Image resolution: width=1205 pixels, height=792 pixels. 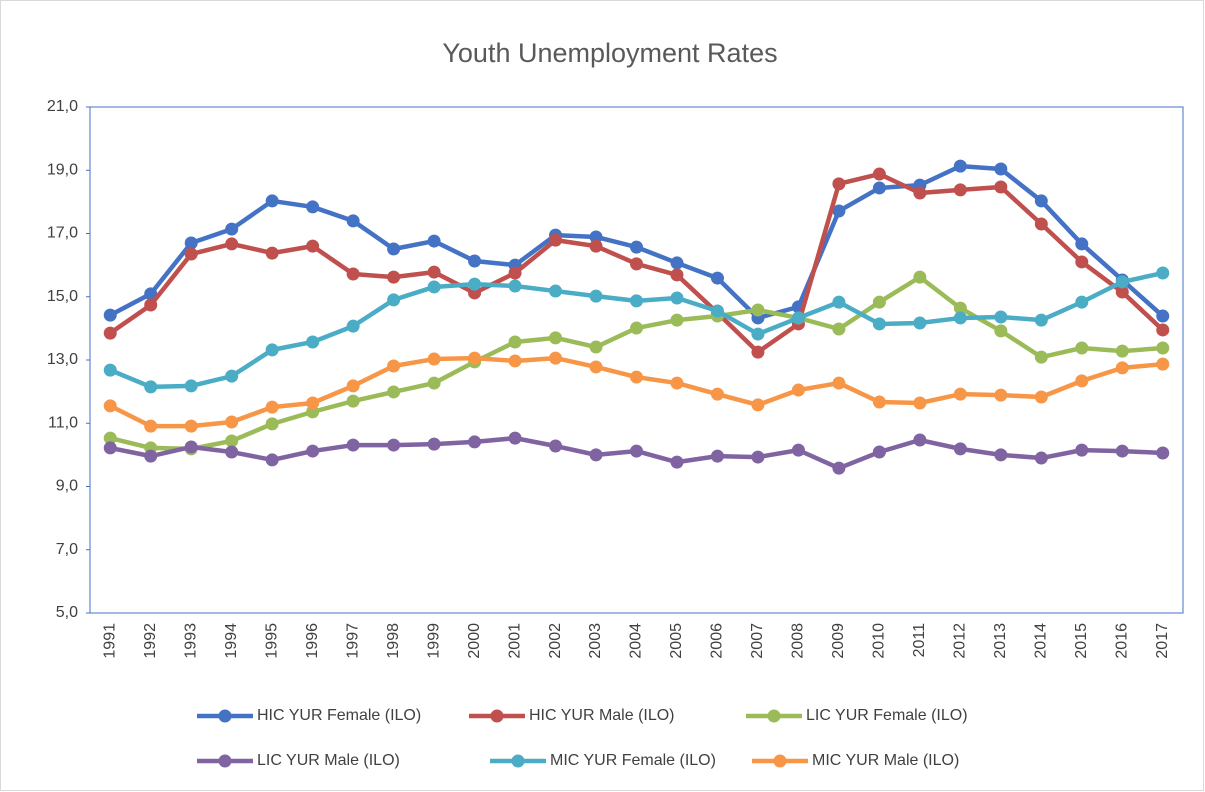 I want to click on y-tick-label: 9,0, so click(x=67, y=486).